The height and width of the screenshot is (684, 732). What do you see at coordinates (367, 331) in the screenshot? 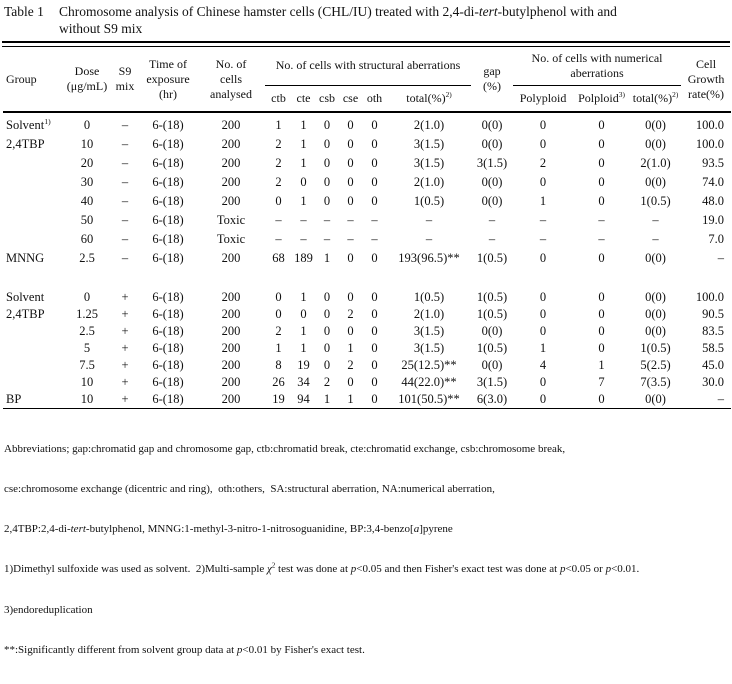
I see `table-row: 2.5 +6-(18) 200 2 1 0 0 0 3(1.5) 0(0) 0 0 0(0) 83.5` at bounding box center [367, 331].